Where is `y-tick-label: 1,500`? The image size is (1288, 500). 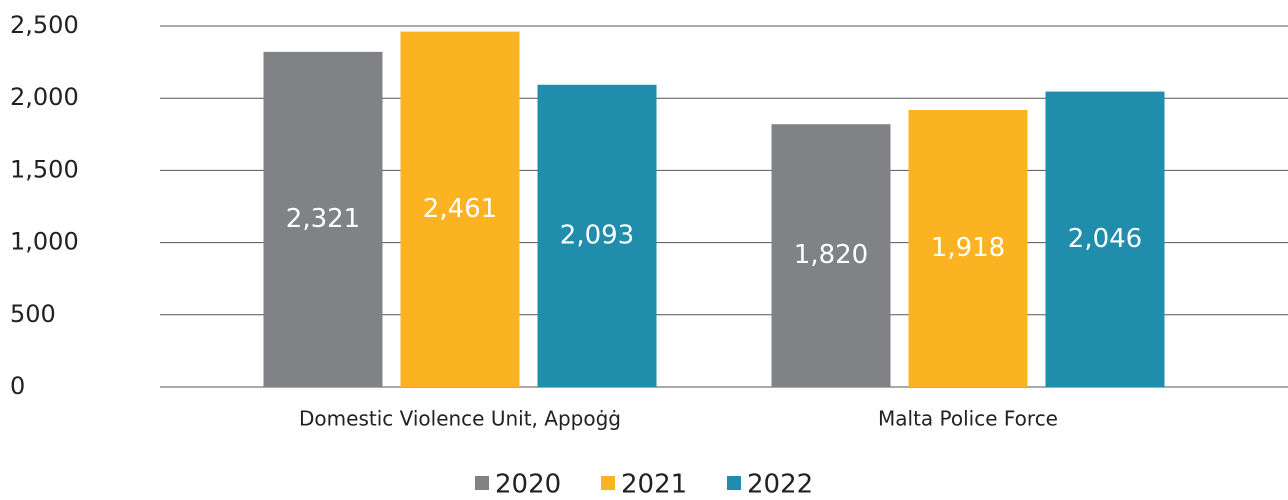 y-tick-label: 1,500 is located at coordinates (44, 169).